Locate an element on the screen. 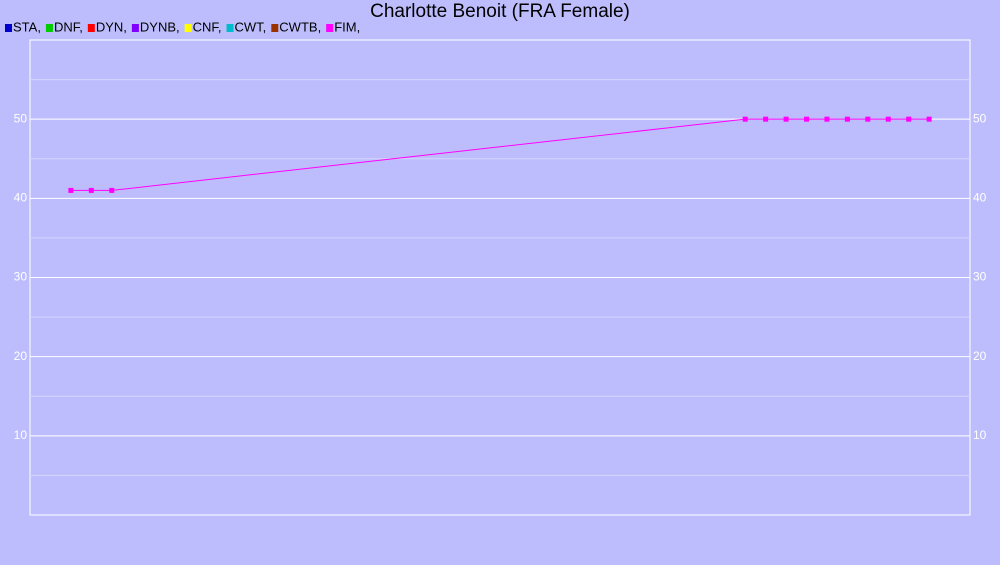  y-tick-label-right: 20 is located at coordinates (980, 356).